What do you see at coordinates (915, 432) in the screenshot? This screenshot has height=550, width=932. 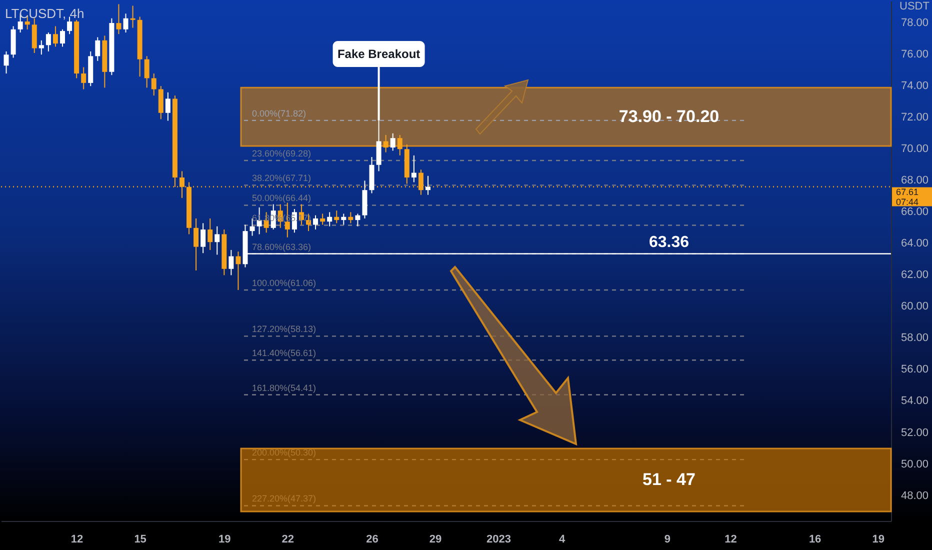 I see `y-tick-label: 52.00` at bounding box center [915, 432].